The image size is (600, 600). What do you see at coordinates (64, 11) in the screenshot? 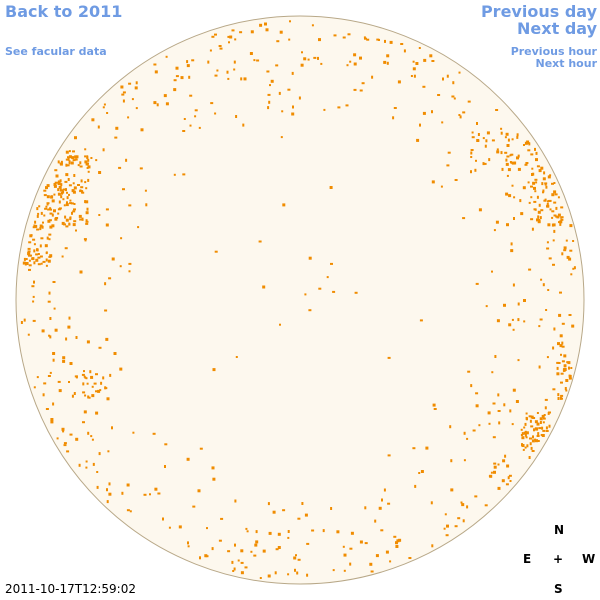
I see `back-to-year-link: Back to 2011` at bounding box center [64, 11].